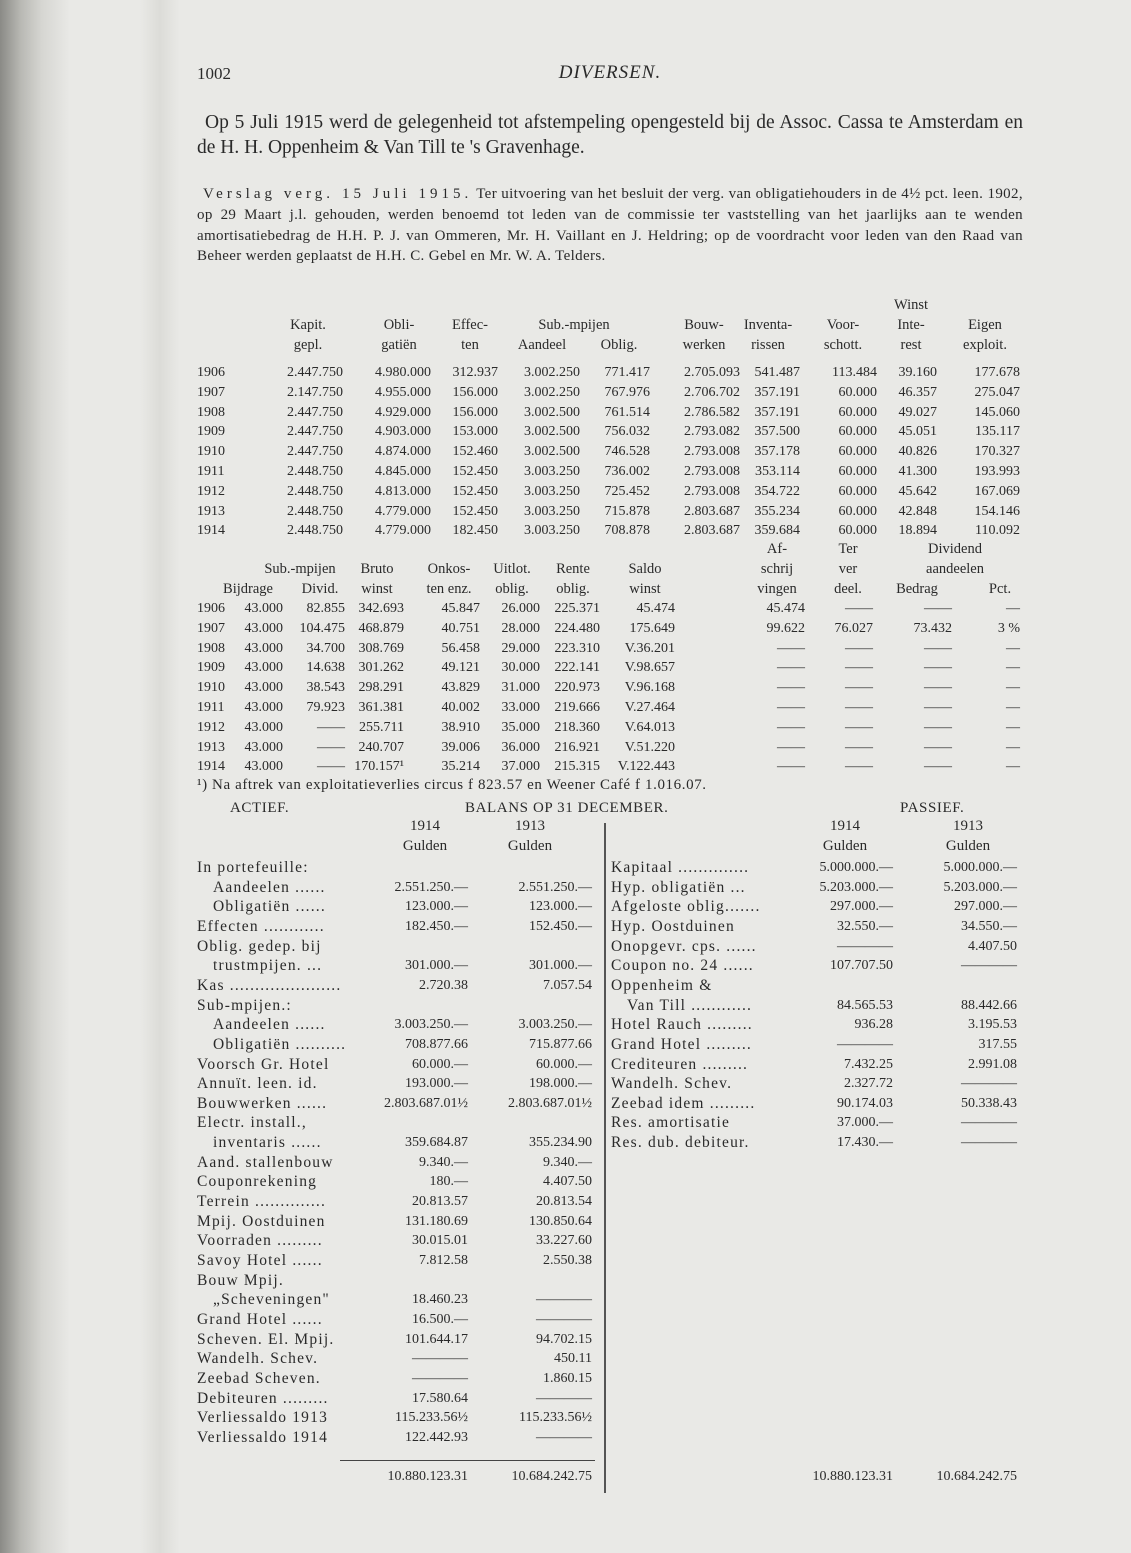 The image size is (1131, 1553). What do you see at coordinates (573, 1359) in the screenshot?
I see `balance-value-1913: 450.11` at bounding box center [573, 1359].